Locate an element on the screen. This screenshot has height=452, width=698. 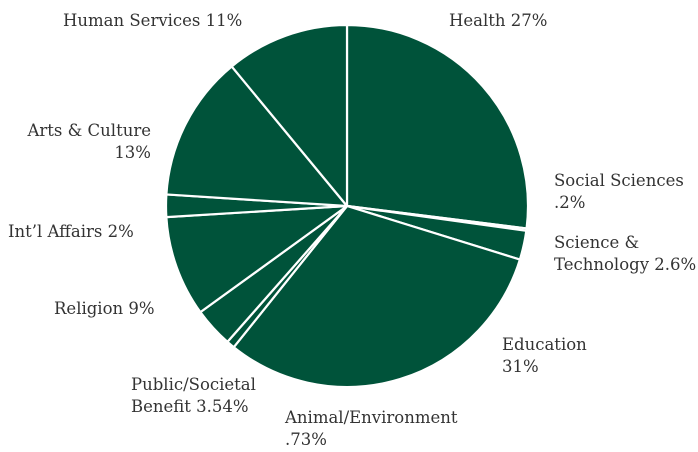
slice-label-arts-culture: Arts & Culture 13% is located at coordinates (89, 141).